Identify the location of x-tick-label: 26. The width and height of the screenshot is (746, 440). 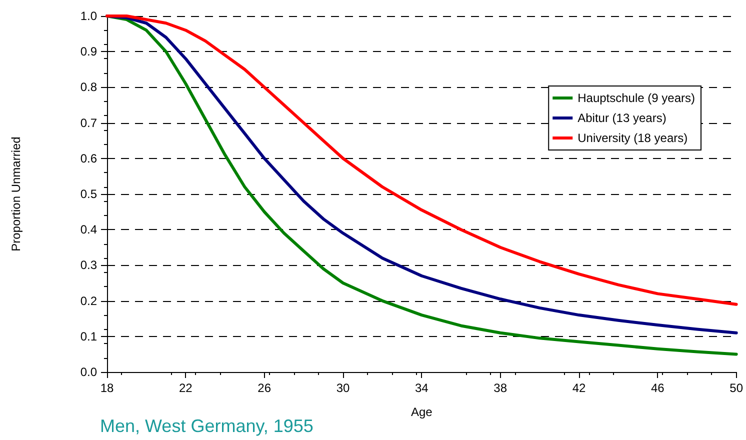
(265, 388).